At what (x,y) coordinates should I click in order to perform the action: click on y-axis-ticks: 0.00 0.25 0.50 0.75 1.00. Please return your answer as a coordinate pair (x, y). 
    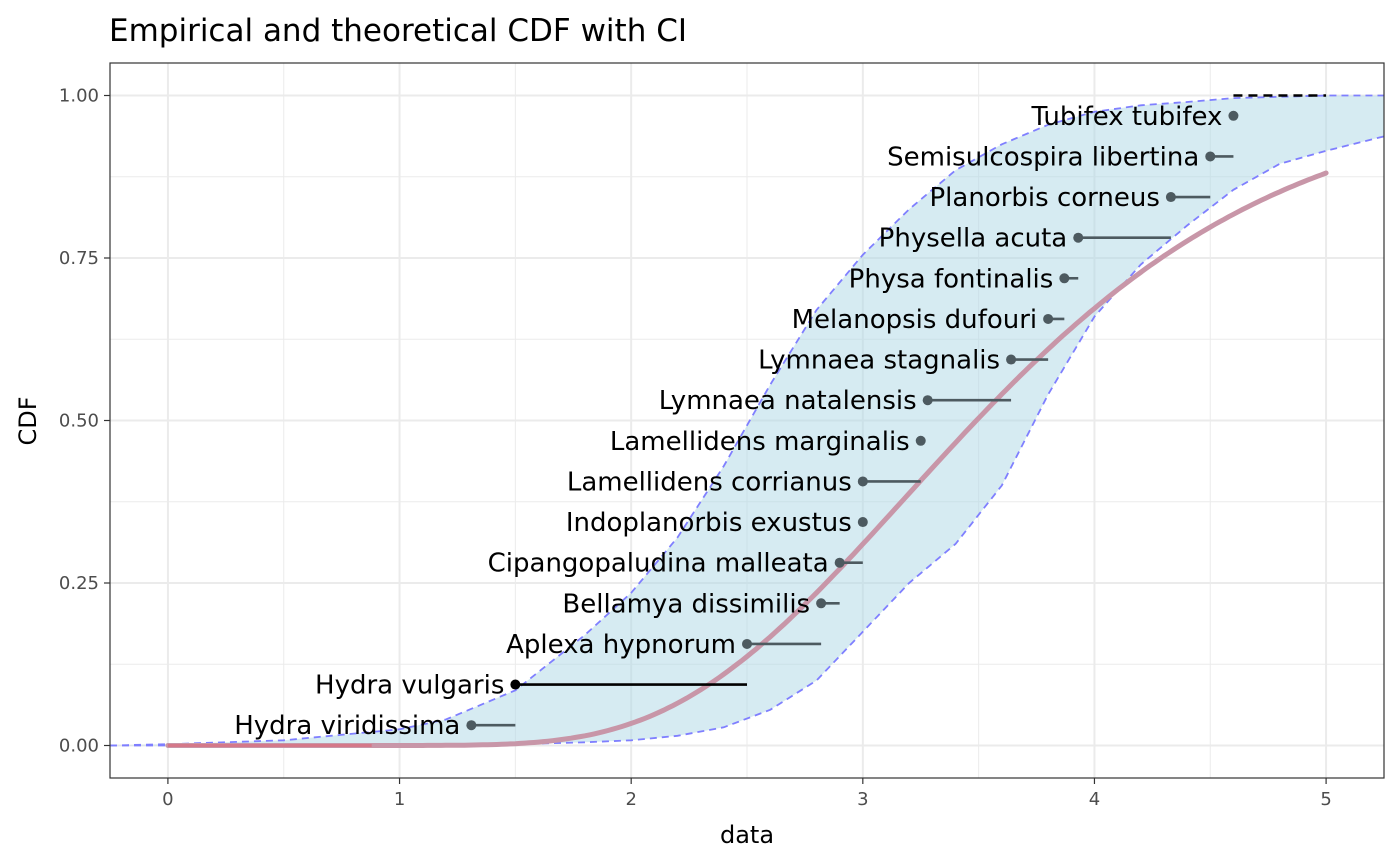
    Looking at the image, I should click on (84, 421).